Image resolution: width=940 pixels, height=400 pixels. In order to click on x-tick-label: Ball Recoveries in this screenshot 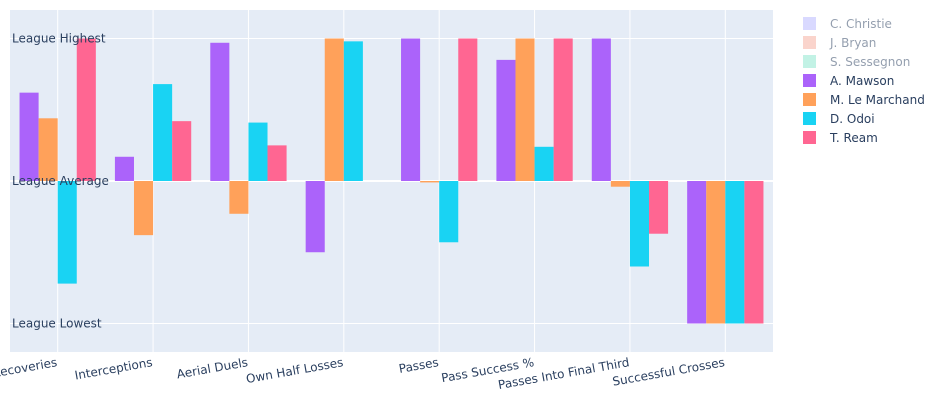, I will do `click(29, 370)`.